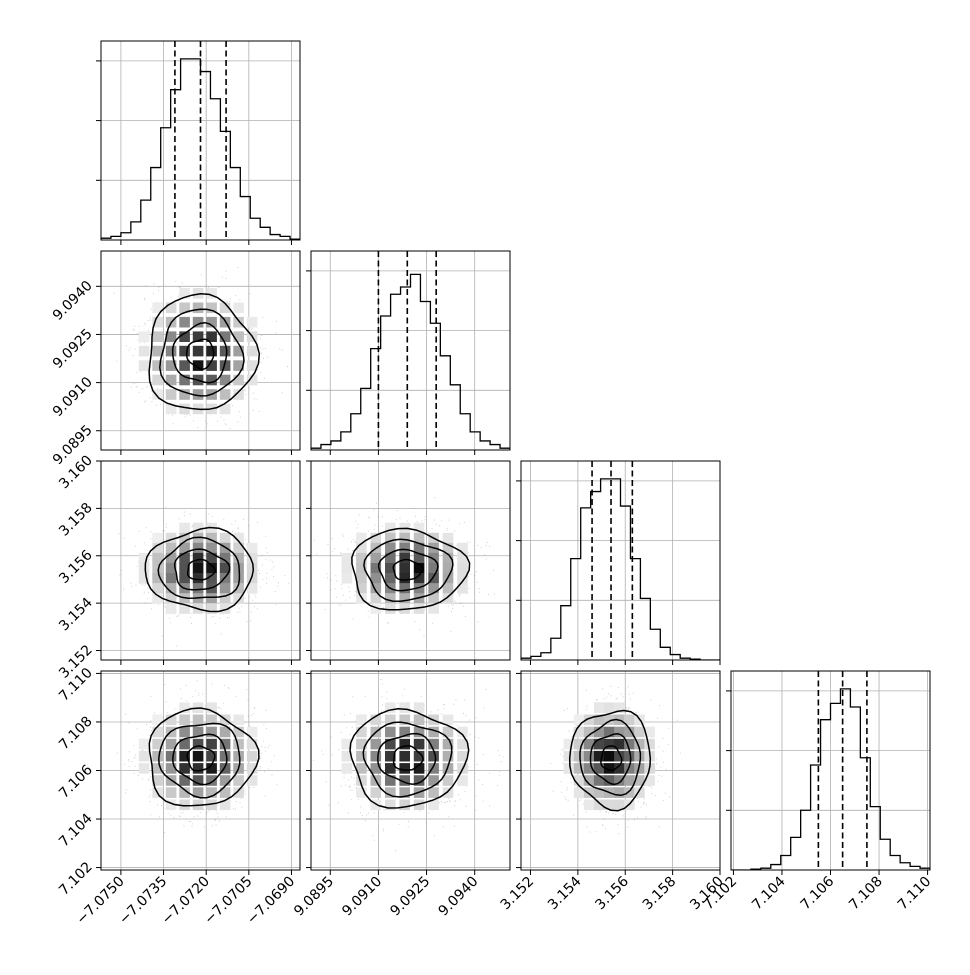  I want to click on y-tick-label: 7.102, so click(76, 879).